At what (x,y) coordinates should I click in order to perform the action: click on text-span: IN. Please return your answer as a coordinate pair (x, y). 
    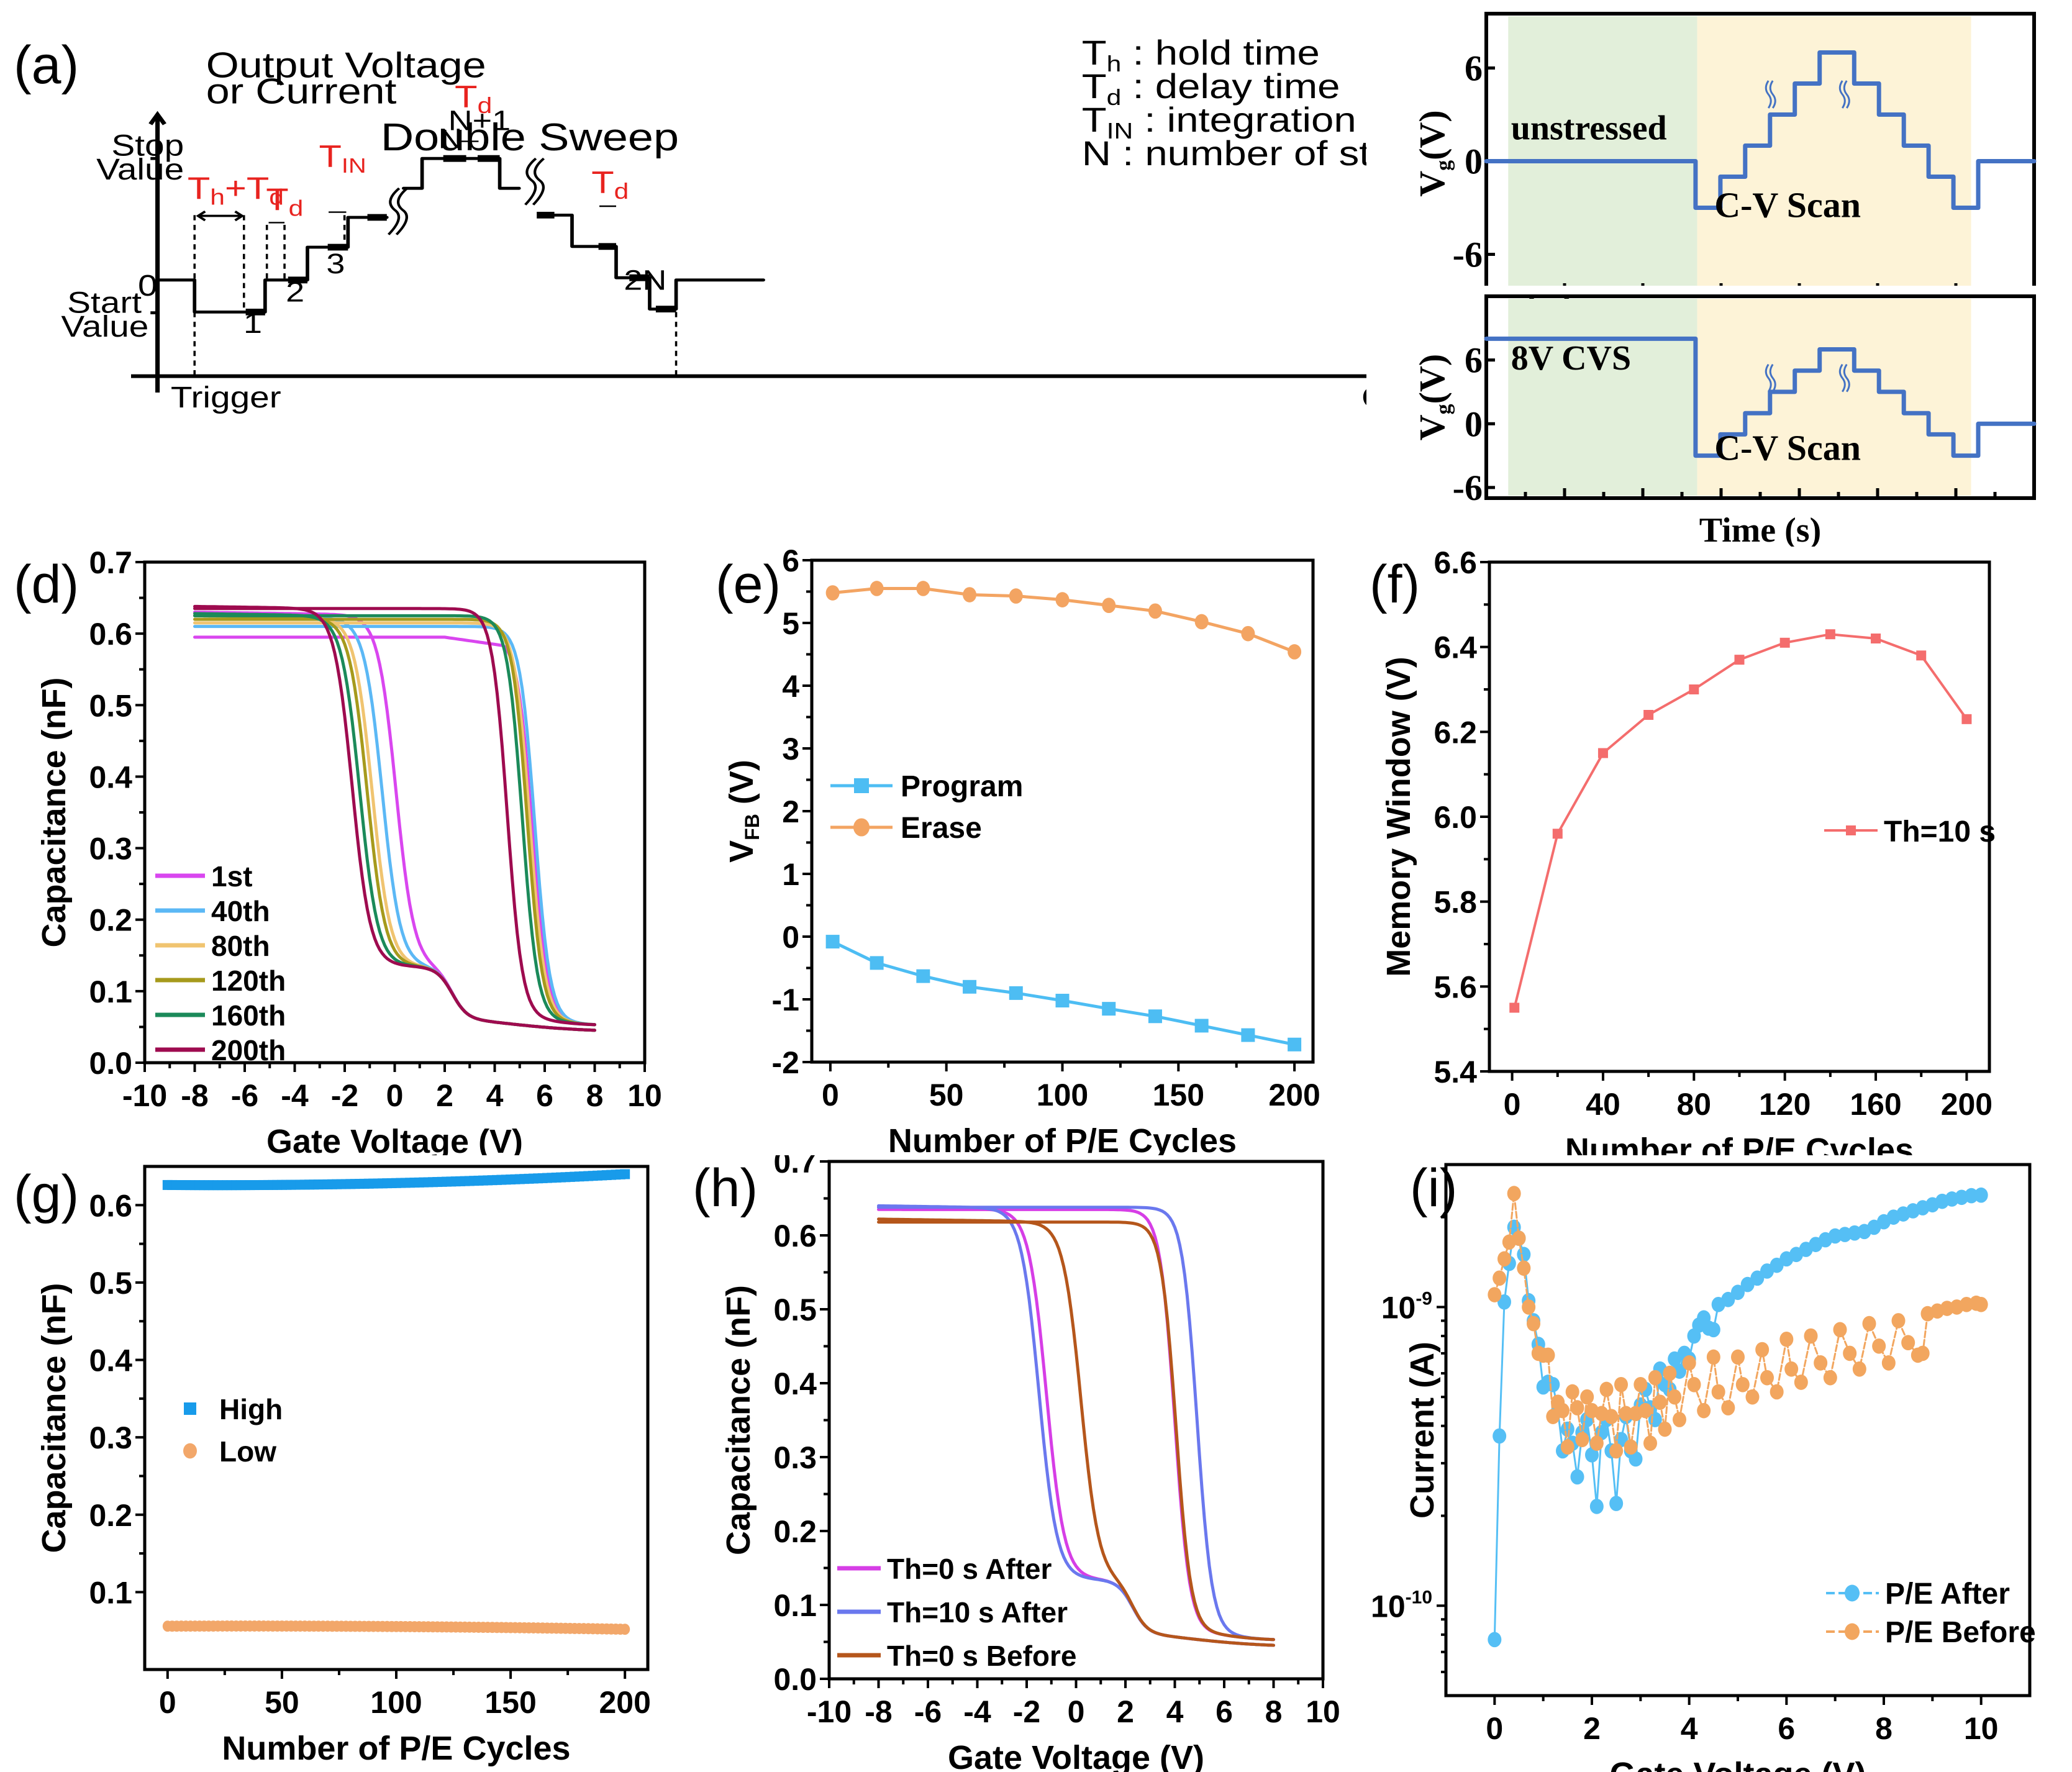
    Looking at the image, I should click on (354, 165).